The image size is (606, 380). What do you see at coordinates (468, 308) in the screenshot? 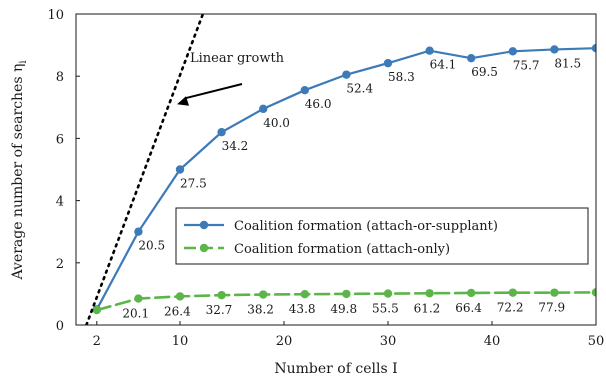
I see `series-1-data-label-9: 66.4` at bounding box center [468, 308].